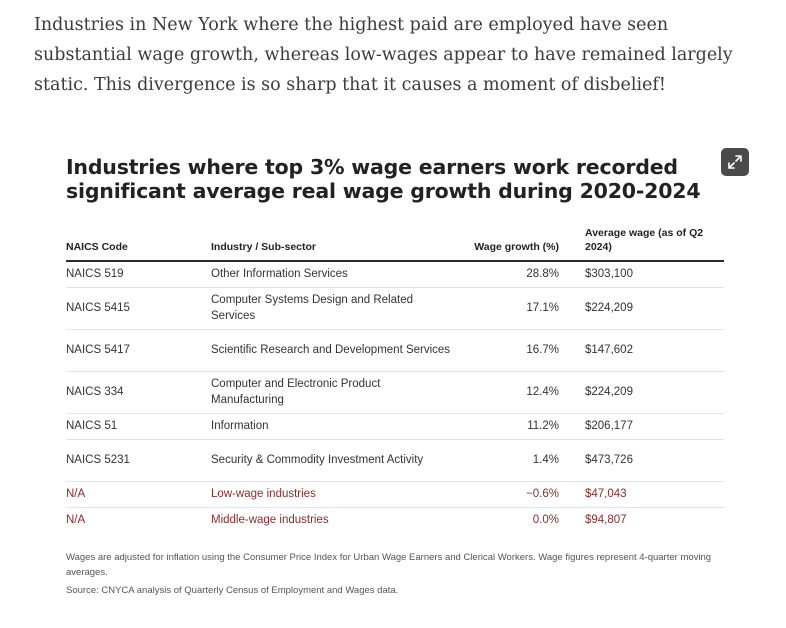 Image resolution: width=786 pixels, height=628 pixels. What do you see at coordinates (138, 350) in the screenshot?
I see `cell-naics-code: NAICS 5417` at bounding box center [138, 350].